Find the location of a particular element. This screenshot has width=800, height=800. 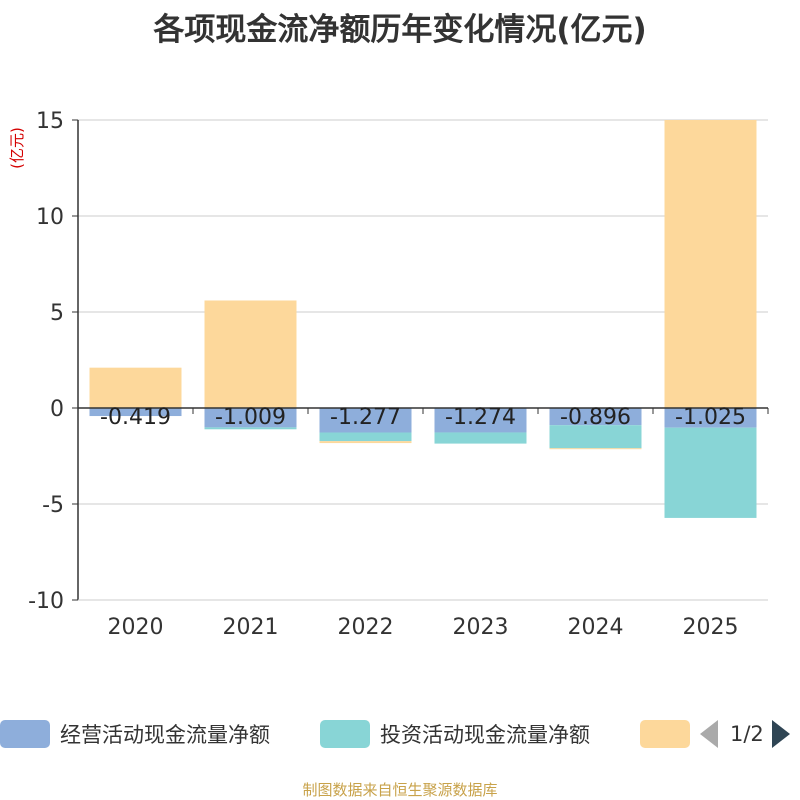

legend-swatch-financing is located at coordinates (665, 734).